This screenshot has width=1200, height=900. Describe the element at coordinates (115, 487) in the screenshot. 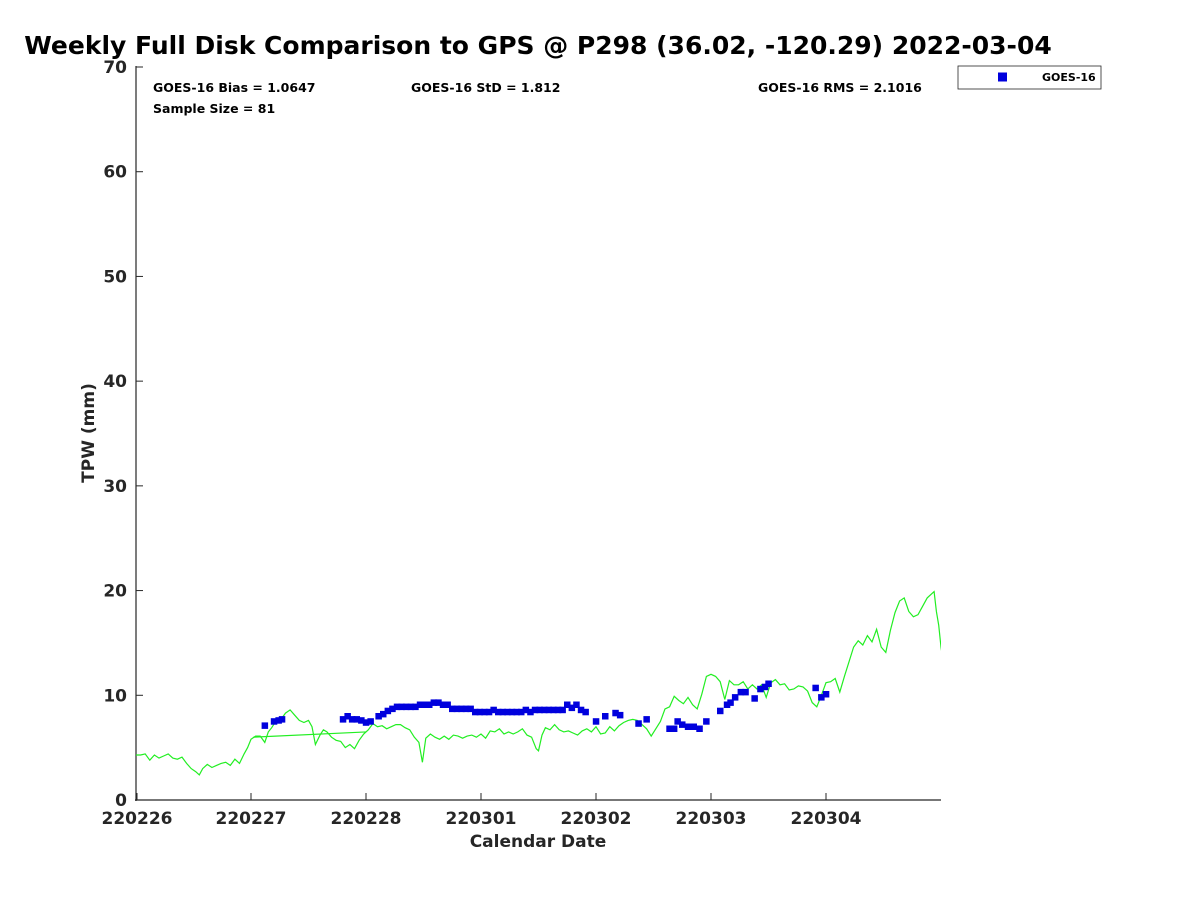

I see `y-tick-label: 30` at that location.